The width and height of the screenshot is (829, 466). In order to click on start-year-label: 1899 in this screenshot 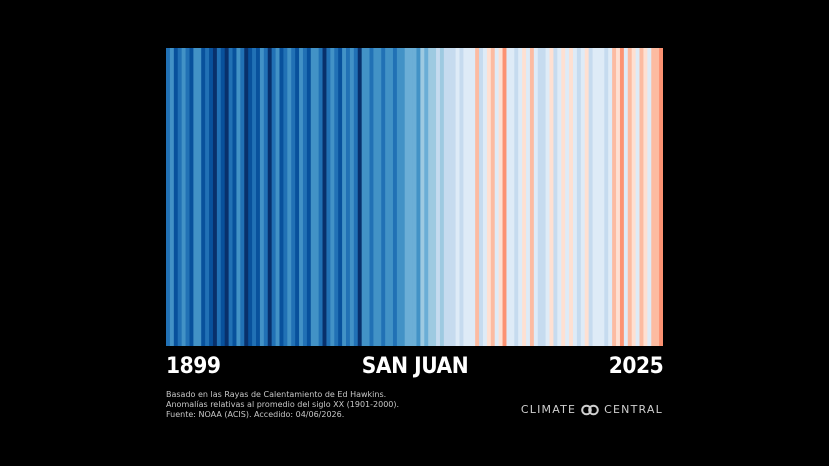, I will do `click(193, 366)`.